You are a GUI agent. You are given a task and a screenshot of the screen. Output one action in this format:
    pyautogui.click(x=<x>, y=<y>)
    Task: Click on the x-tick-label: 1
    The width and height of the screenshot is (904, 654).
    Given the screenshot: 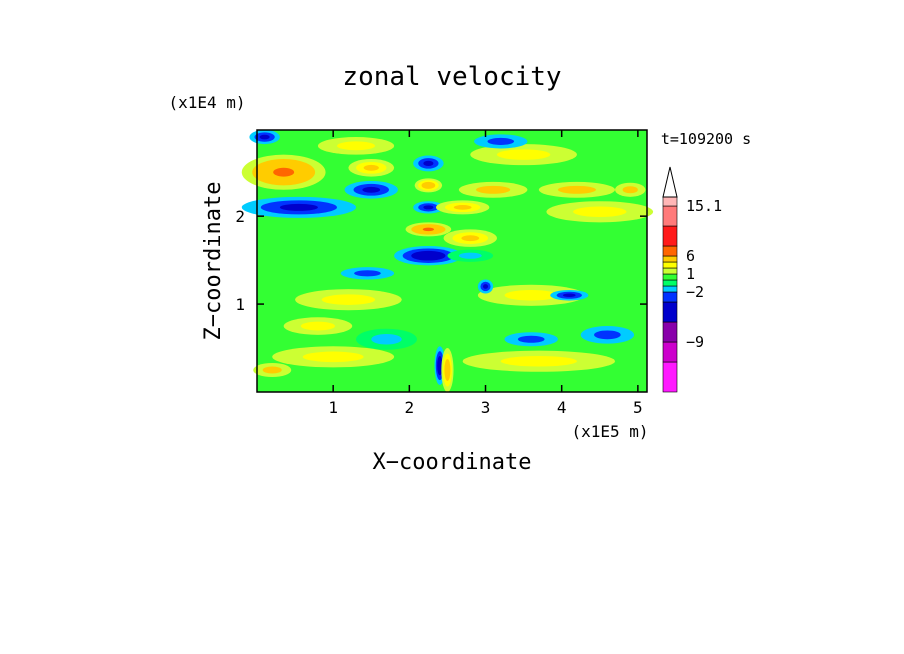 What is the action you would take?
    pyautogui.click(x=333, y=407)
    